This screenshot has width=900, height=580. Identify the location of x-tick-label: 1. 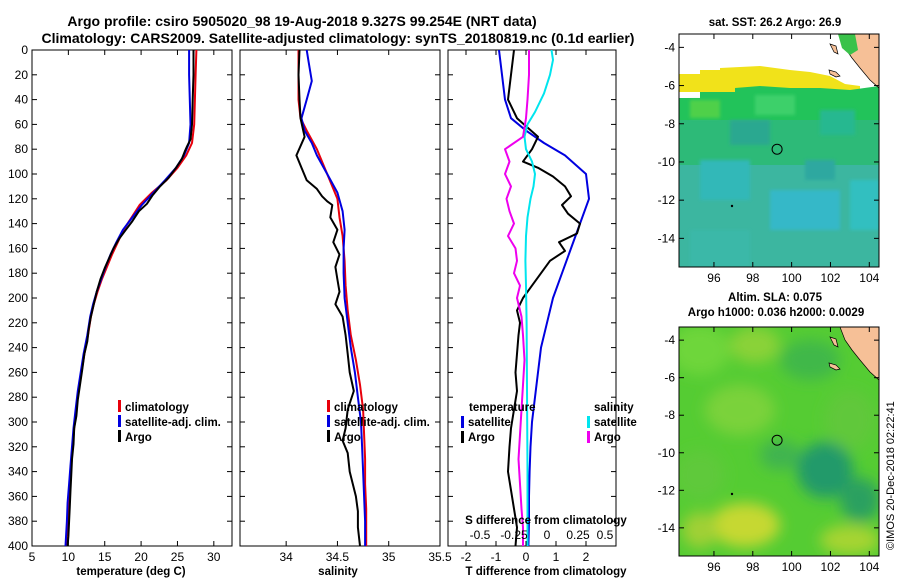
(556, 557).